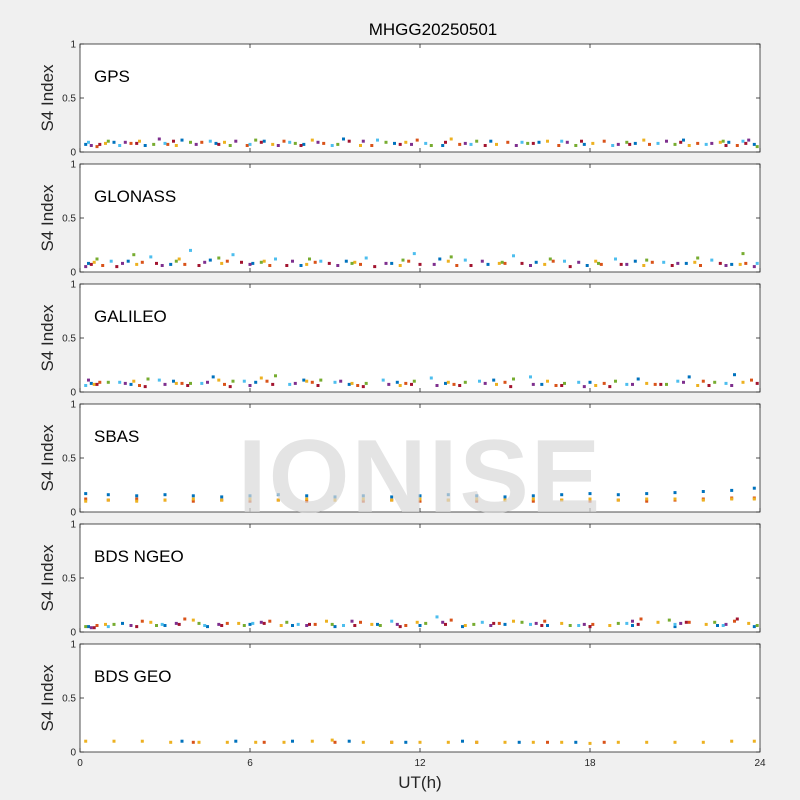 The height and width of the screenshot is (800, 800). I want to click on x-tick-label: 0, so click(80, 763).